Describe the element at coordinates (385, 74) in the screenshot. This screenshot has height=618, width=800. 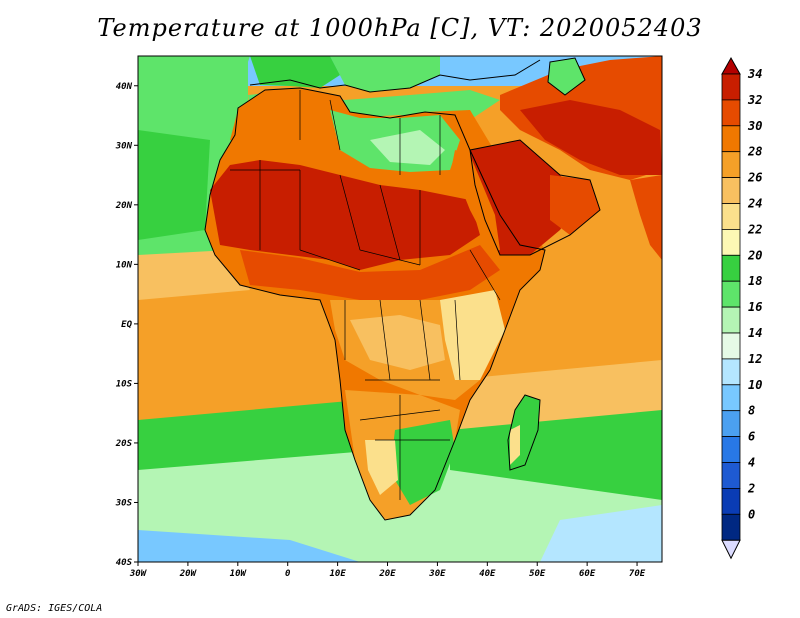
I see `europe-east` at that location.